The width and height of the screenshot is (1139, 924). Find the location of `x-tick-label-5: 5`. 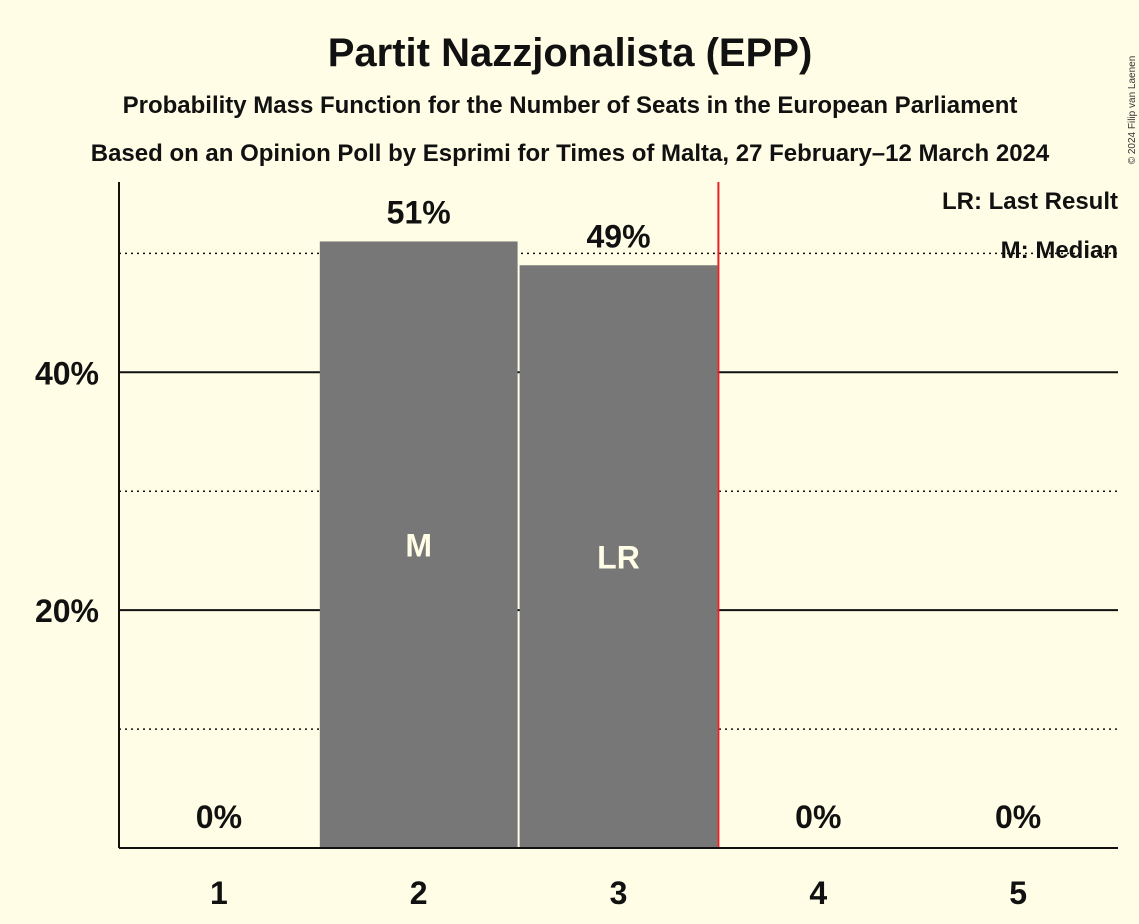

x-tick-label-5: 5 is located at coordinates (1018, 893).